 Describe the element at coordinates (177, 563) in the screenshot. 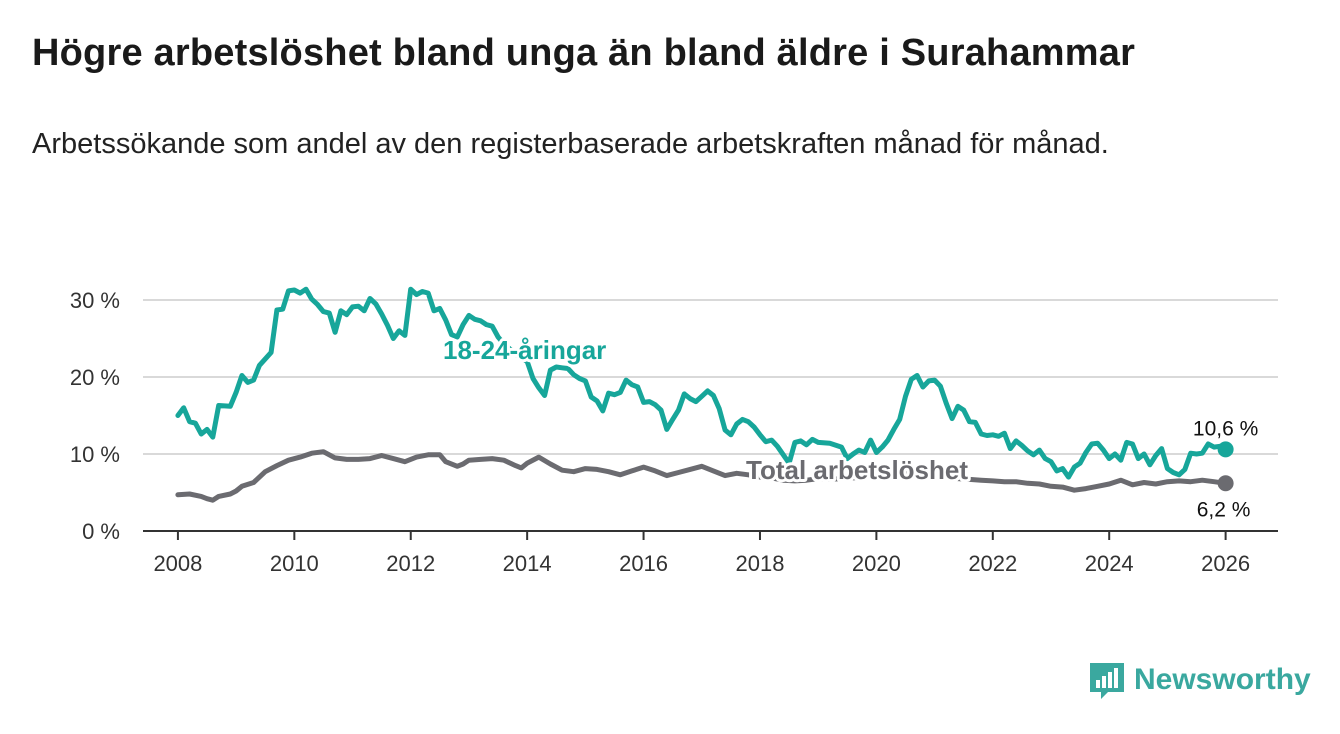

I see `x-tick-label: 2008` at that location.